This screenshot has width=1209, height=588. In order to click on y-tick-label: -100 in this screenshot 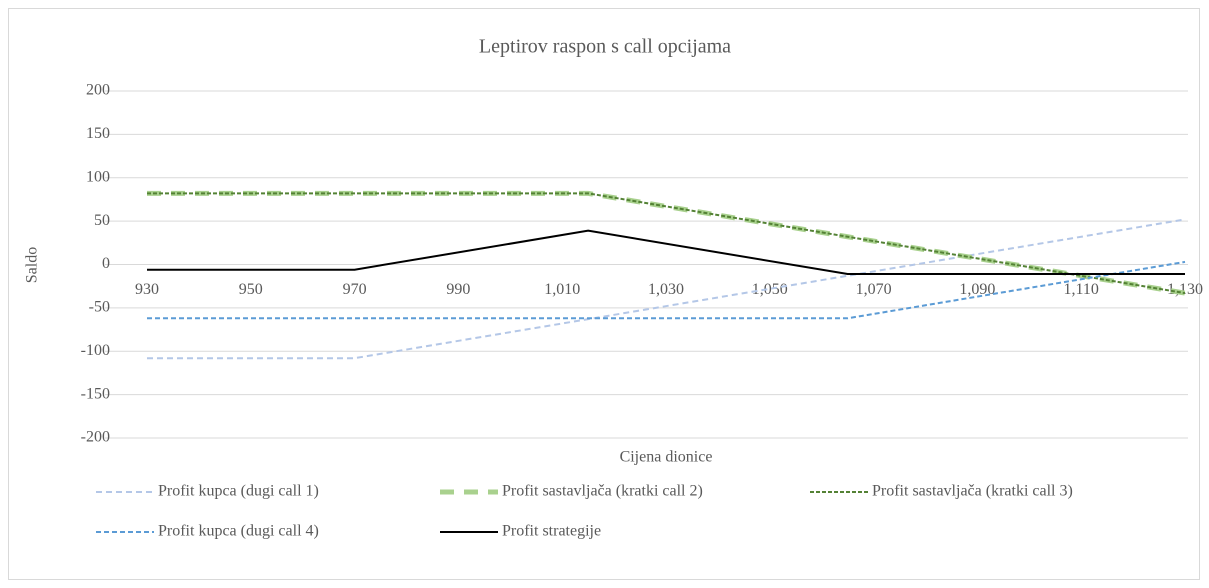, I will do `click(95, 350)`.